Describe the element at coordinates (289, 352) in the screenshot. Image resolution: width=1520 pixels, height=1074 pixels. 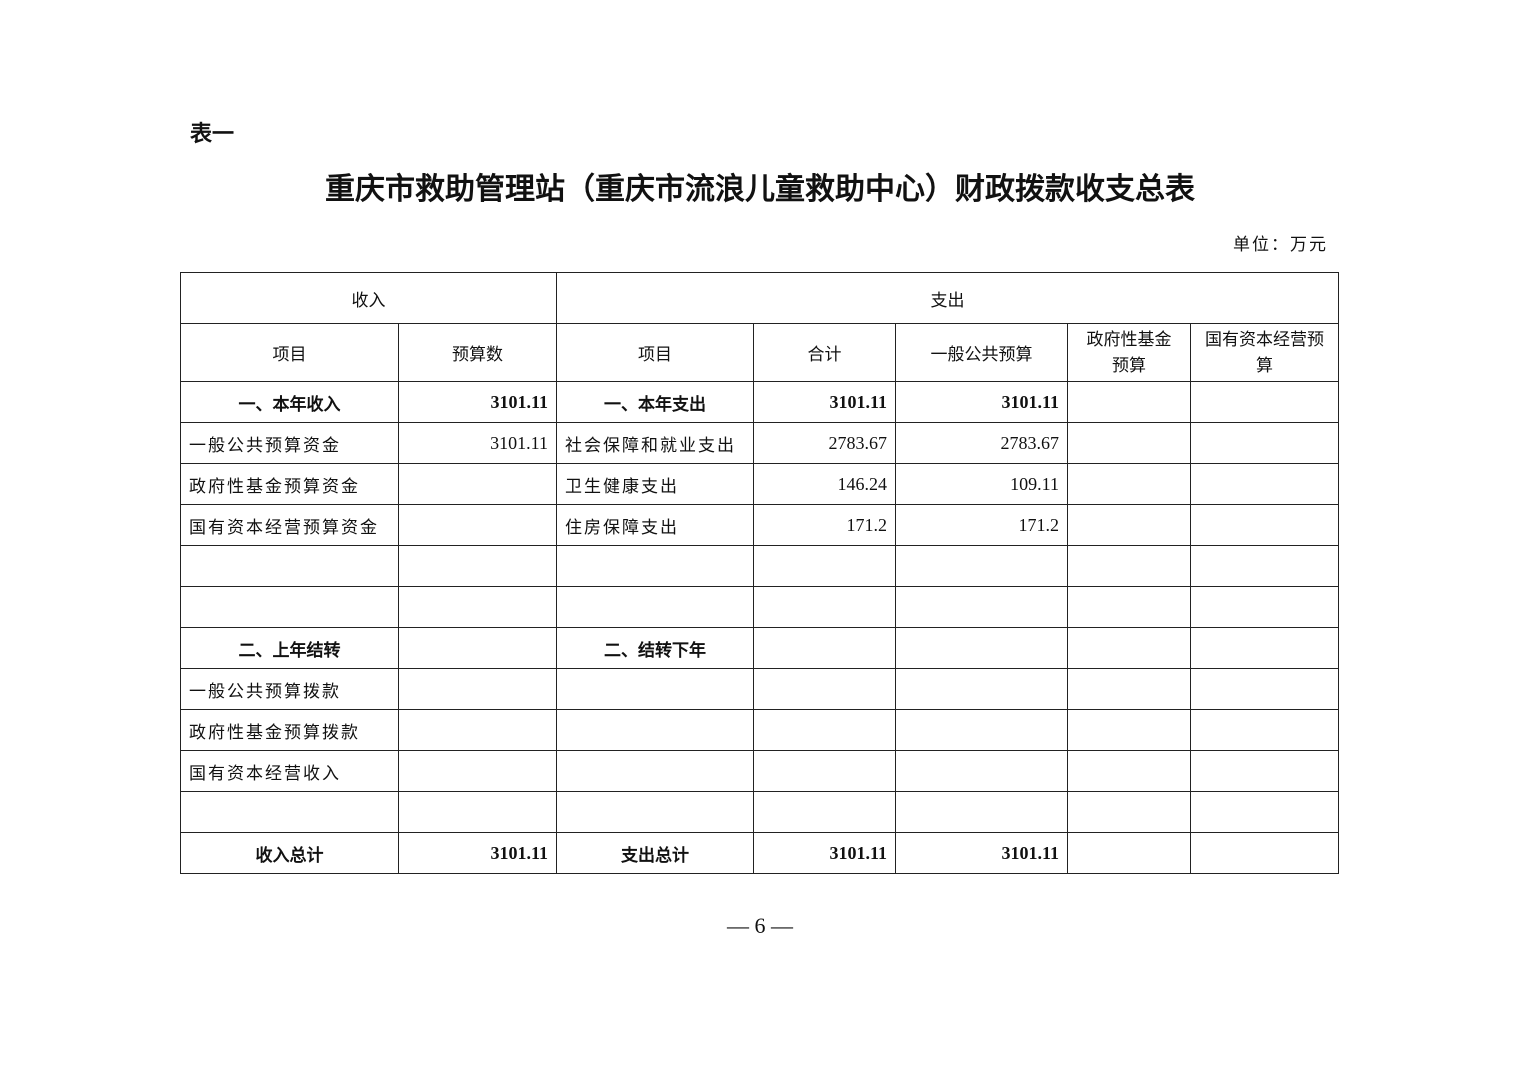
I see `col-header-income-item: 项目` at that location.